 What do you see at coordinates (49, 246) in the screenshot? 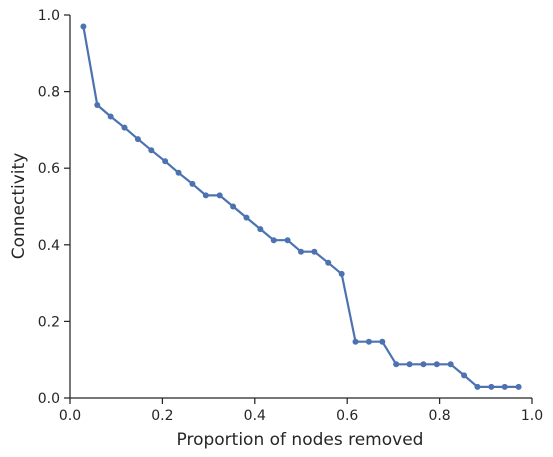
I see `y-tick-label: 0.4` at bounding box center [49, 246].